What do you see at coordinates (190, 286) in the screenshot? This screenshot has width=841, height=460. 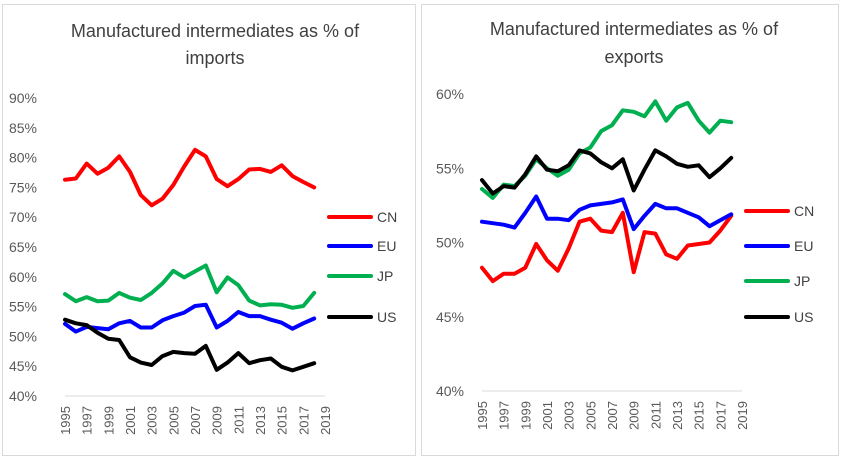 I see `series-line-jp` at bounding box center [190, 286].